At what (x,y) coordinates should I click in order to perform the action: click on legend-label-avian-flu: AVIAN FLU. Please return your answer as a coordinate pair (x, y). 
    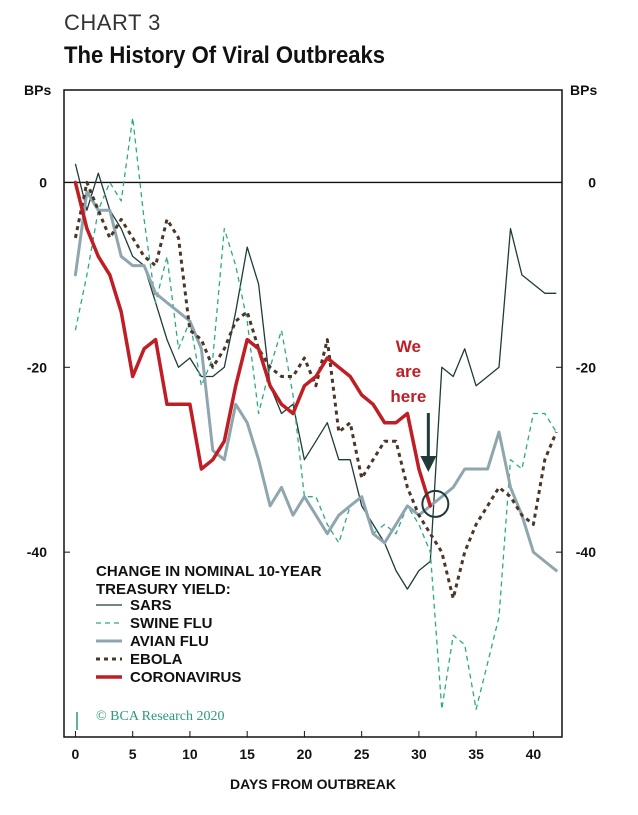
    Looking at the image, I should click on (169, 641).